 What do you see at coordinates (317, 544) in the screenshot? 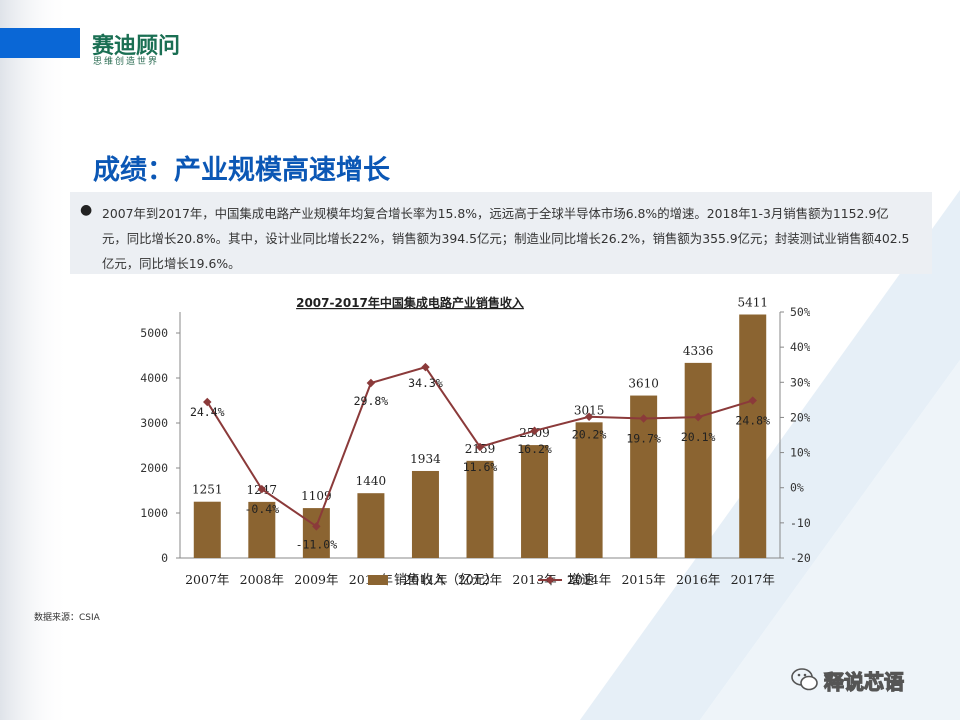
I see `growth-value-label: -11.0%` at bounding box center [317, 544].